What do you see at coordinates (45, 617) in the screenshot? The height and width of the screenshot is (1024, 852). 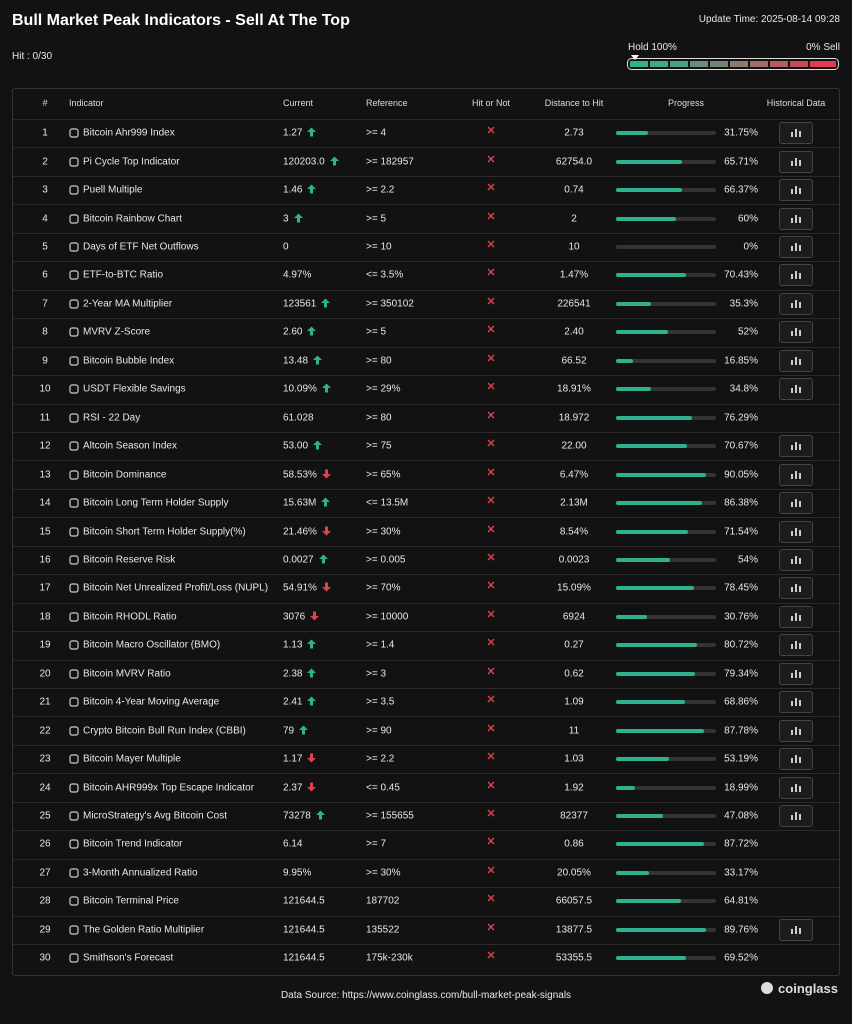 I see `row-number: 18` at bounding box center [45, 617].